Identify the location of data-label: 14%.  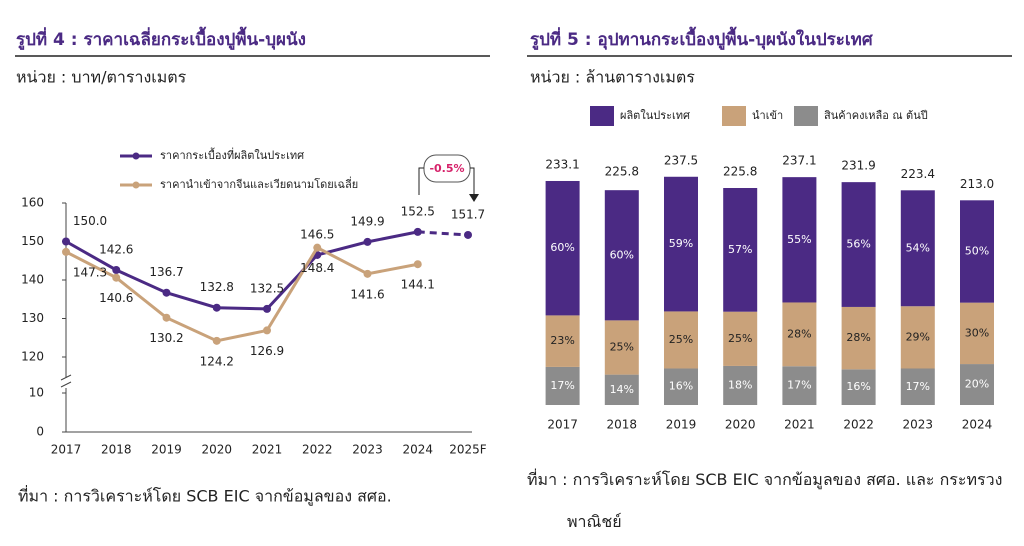
(622, 389).